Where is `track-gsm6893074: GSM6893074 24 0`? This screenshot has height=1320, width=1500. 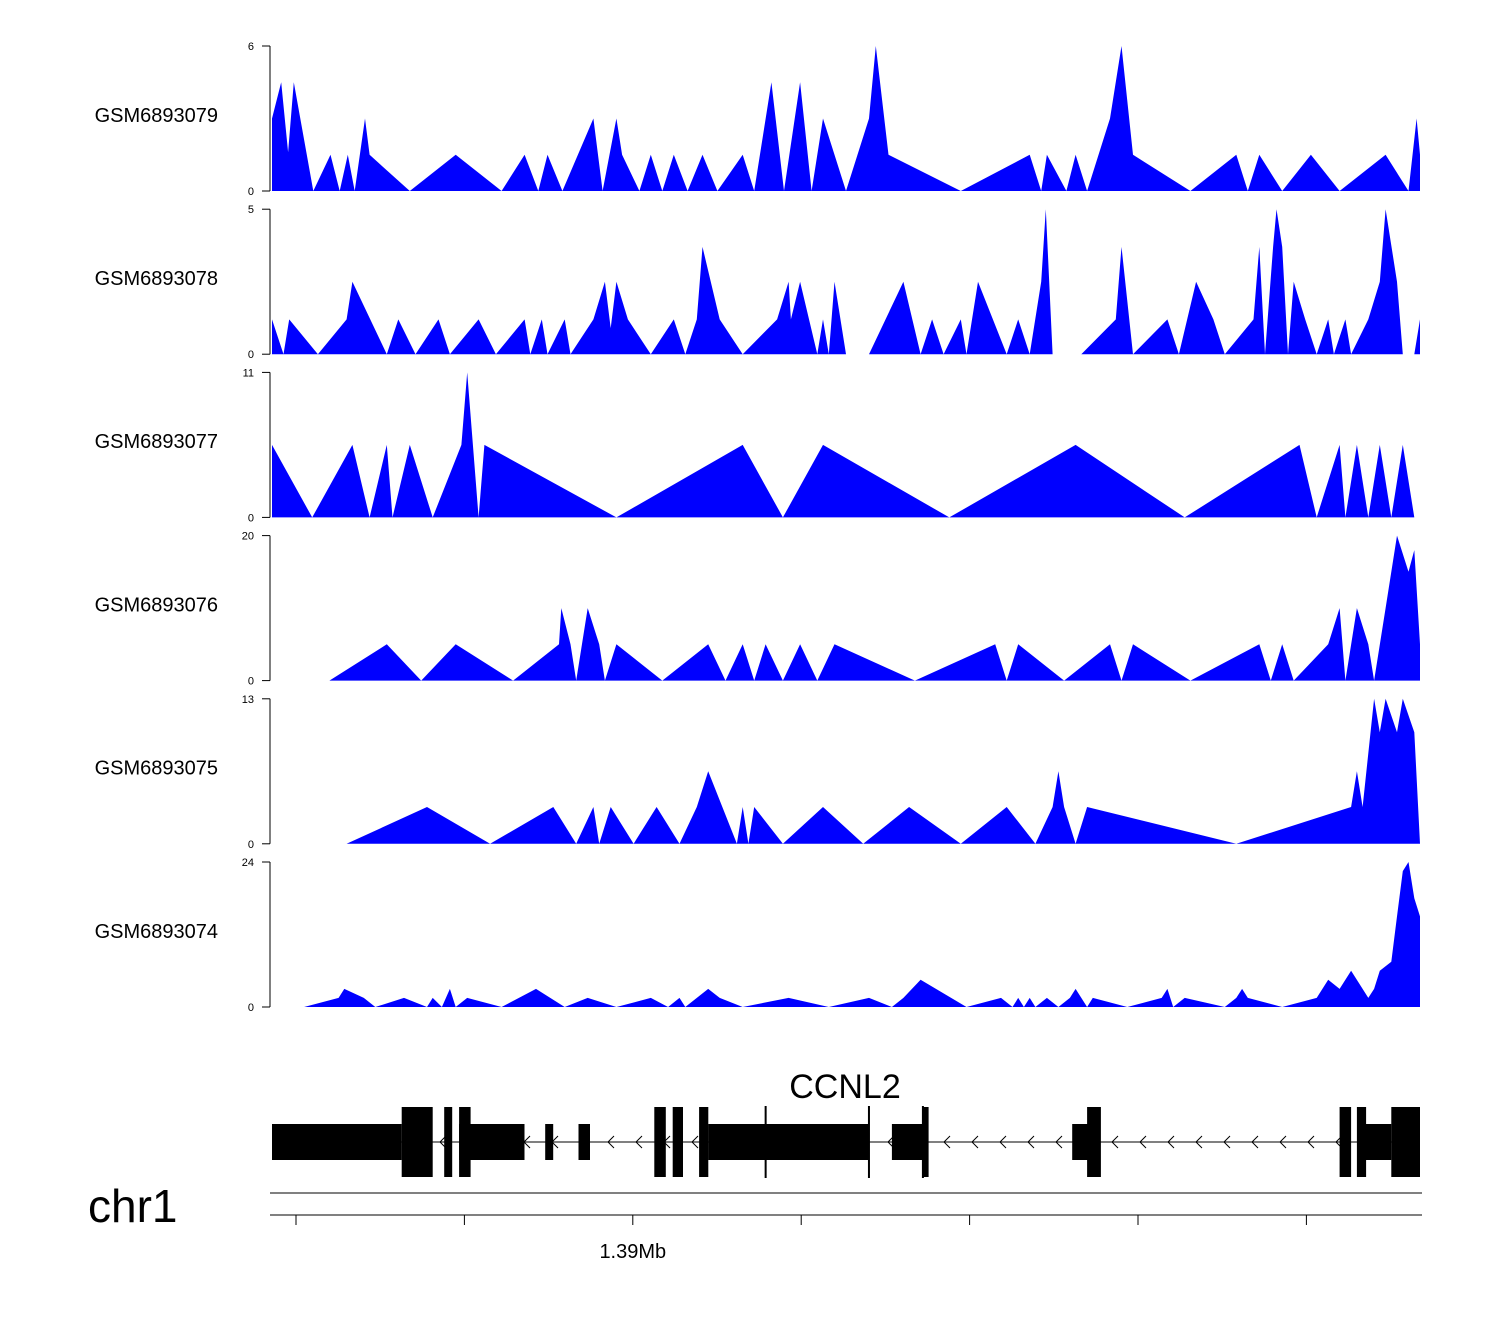
track-gsm6893074: GSM6893074 24 0 is located at coordinates (758, 935).